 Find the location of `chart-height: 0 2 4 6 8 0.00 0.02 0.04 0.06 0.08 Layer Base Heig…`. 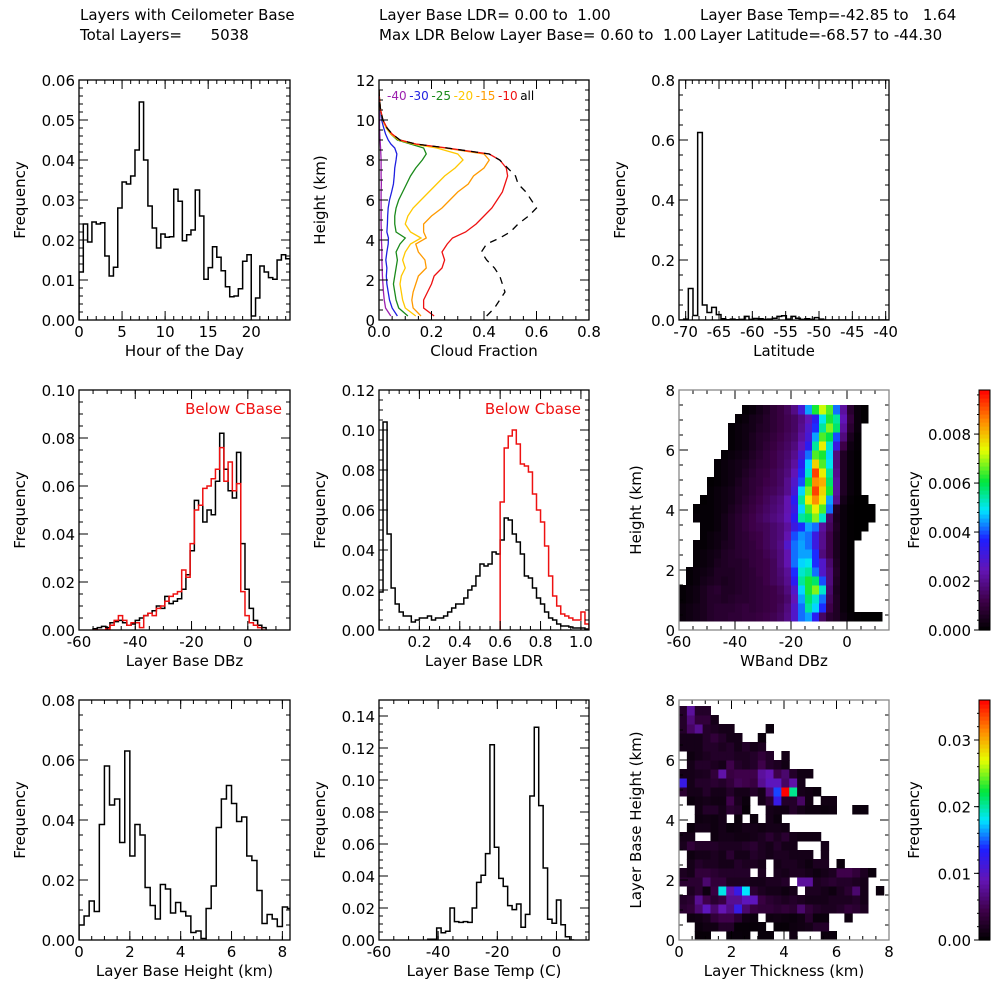

chart-height: 0 2 4 6 8 0.00 0.02 0.04 0.06 0.08 Layer Base Heig… is located at coordinates (151, 836).